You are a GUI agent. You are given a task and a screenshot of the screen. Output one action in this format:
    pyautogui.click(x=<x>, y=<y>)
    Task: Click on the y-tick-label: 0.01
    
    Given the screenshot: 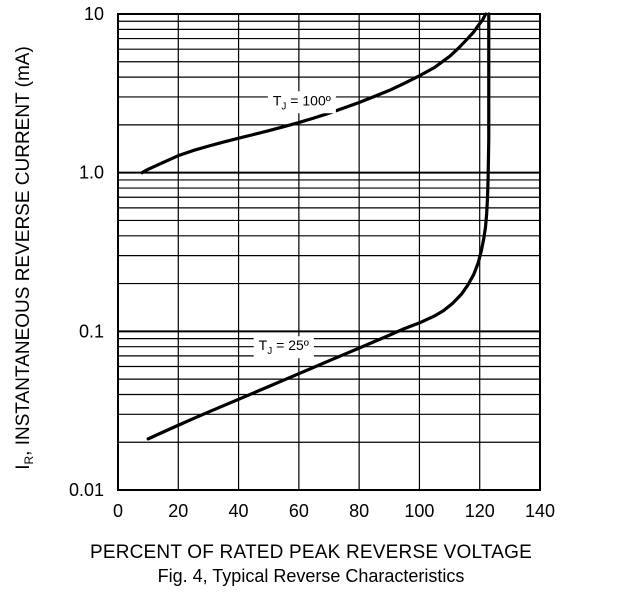 What is the action you would take?
    pyautogui.click(x=86, y=490)
    